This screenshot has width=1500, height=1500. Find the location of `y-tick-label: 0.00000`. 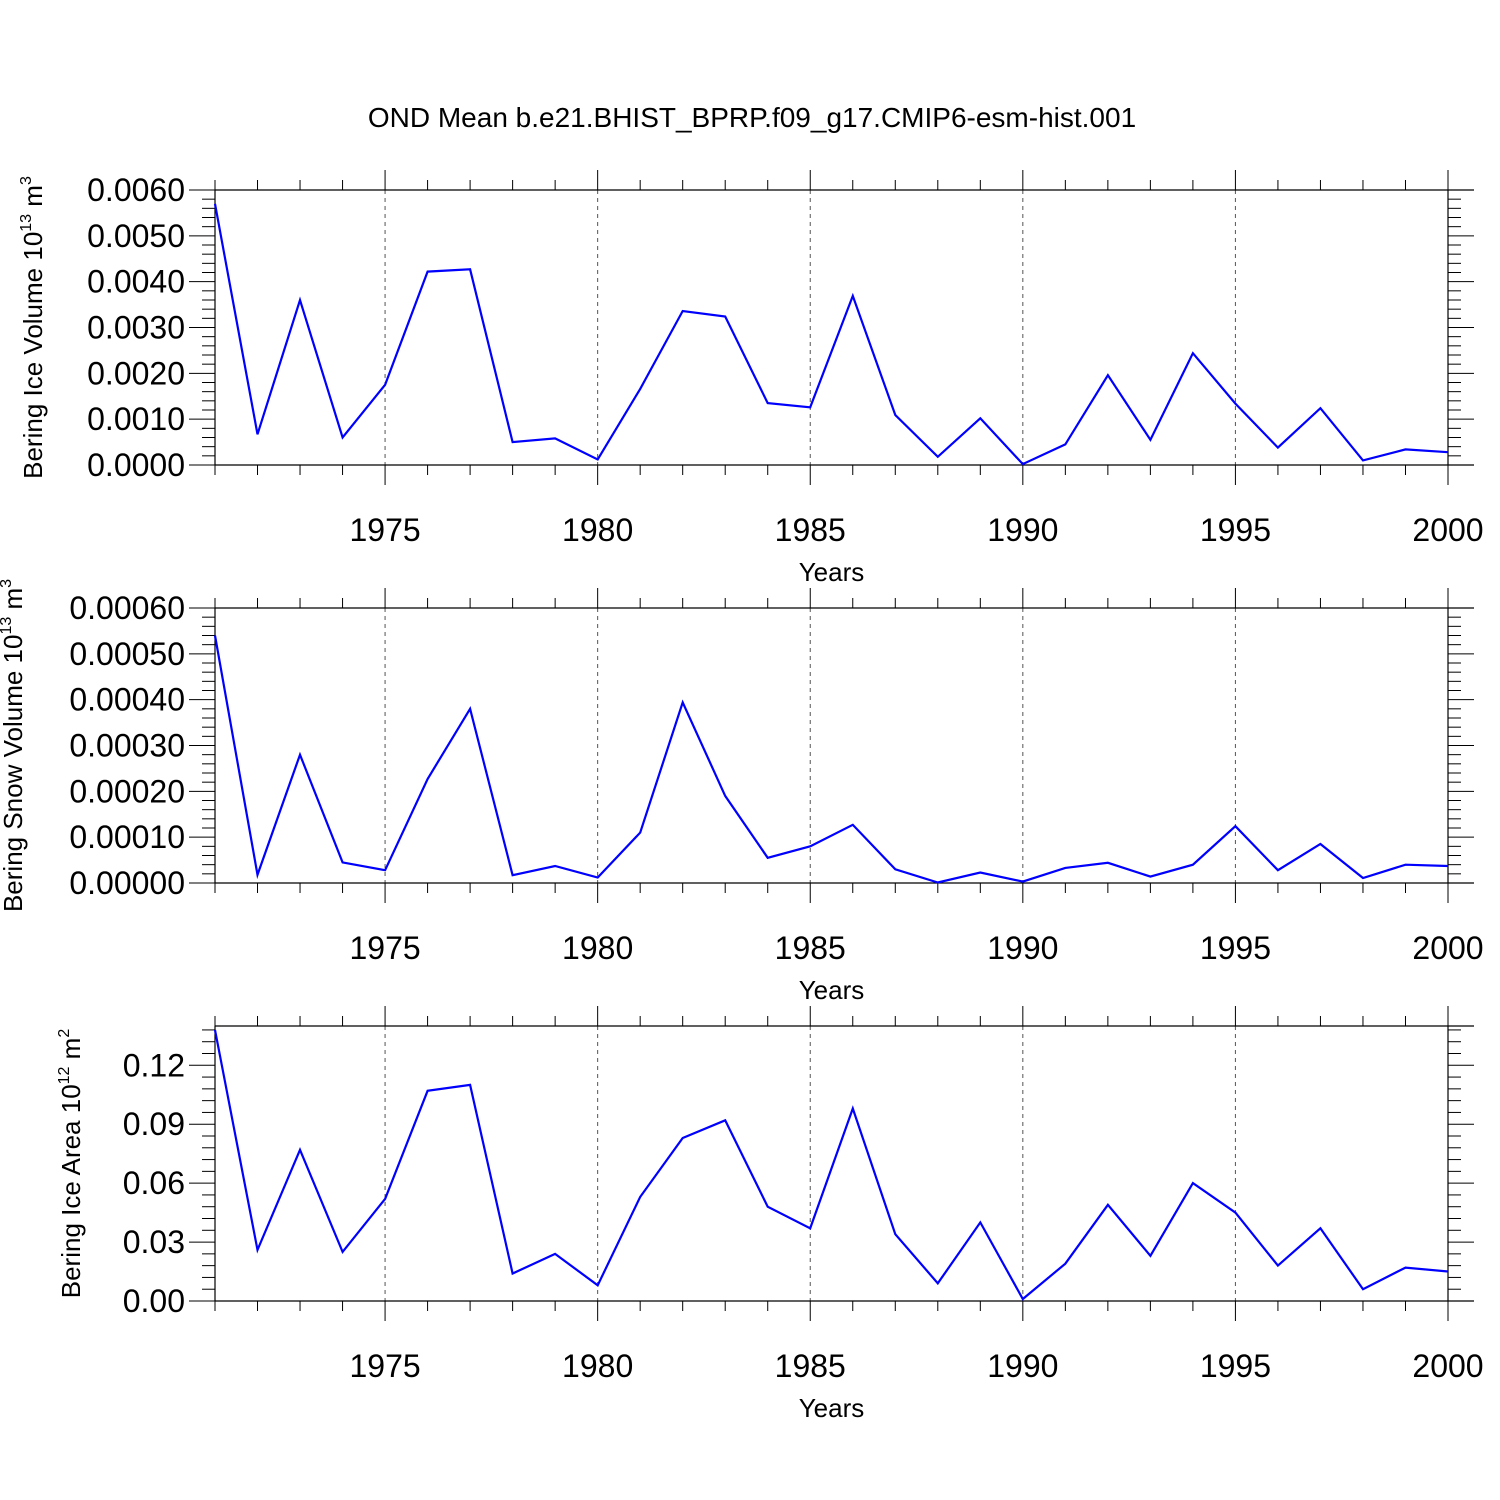

y-tick-label: 0.00000 is located at coordinates (127, 883).